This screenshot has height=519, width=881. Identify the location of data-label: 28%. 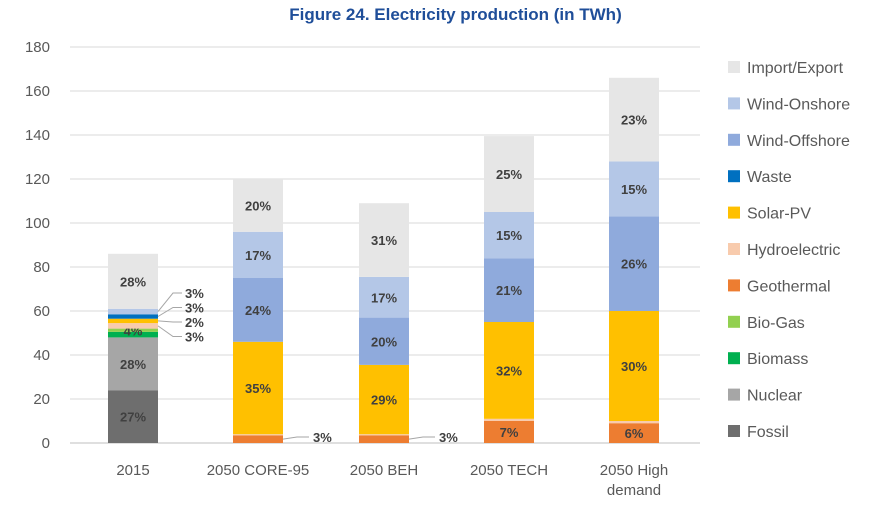
(133, 364).